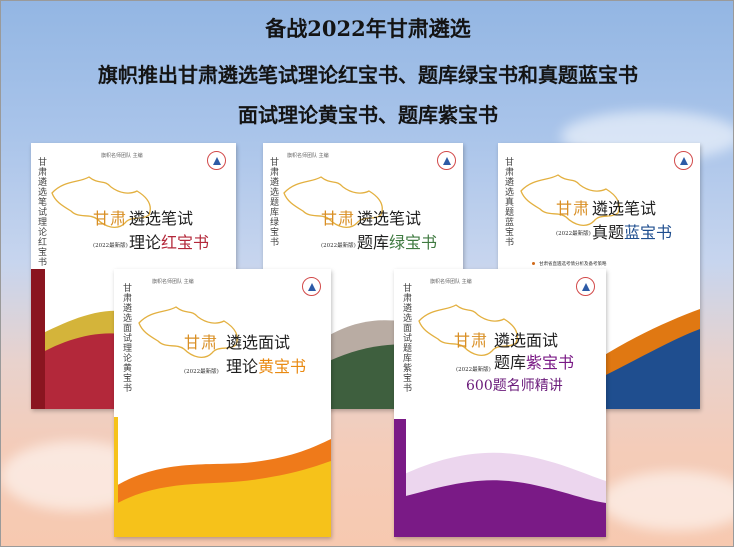 Image resolution: width=734 pixels, height=547 pixels. Describe the element at coordinates (413, 242) in the screenshot. I see `book-title-accent: 绿宝书` at that location.